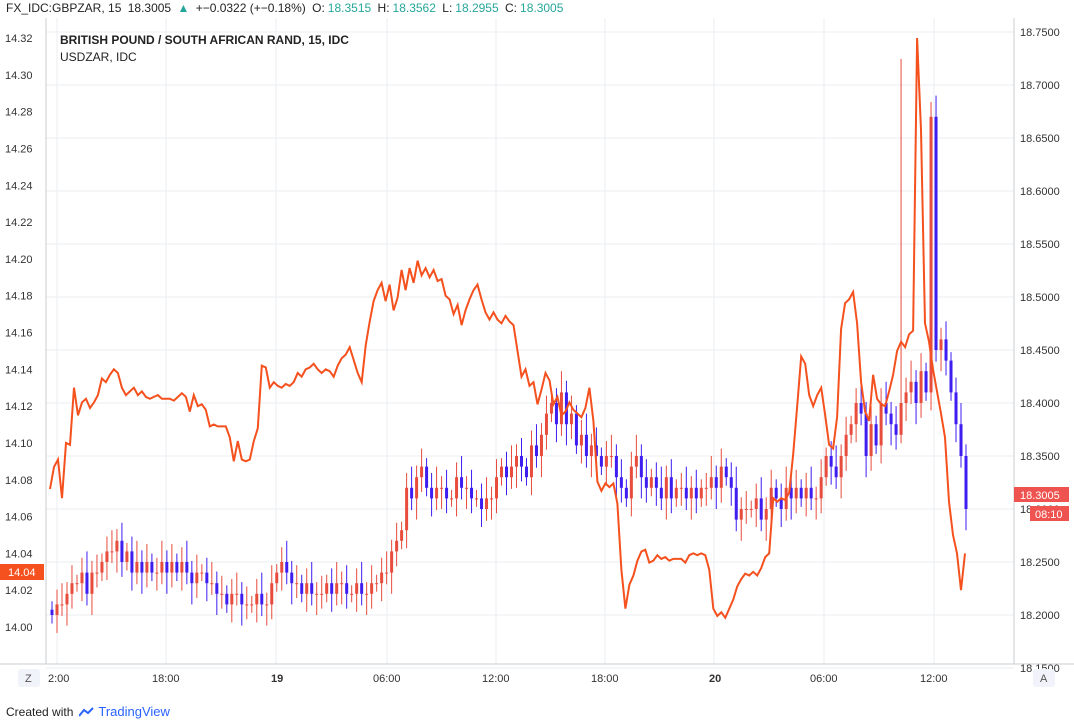 Image resolution: width=1074 pixels, height=727 pixels. Describe the element at coordinates (19, 481) in the screenshot. I see `left-axis-tick-label: 14.08` at that location.